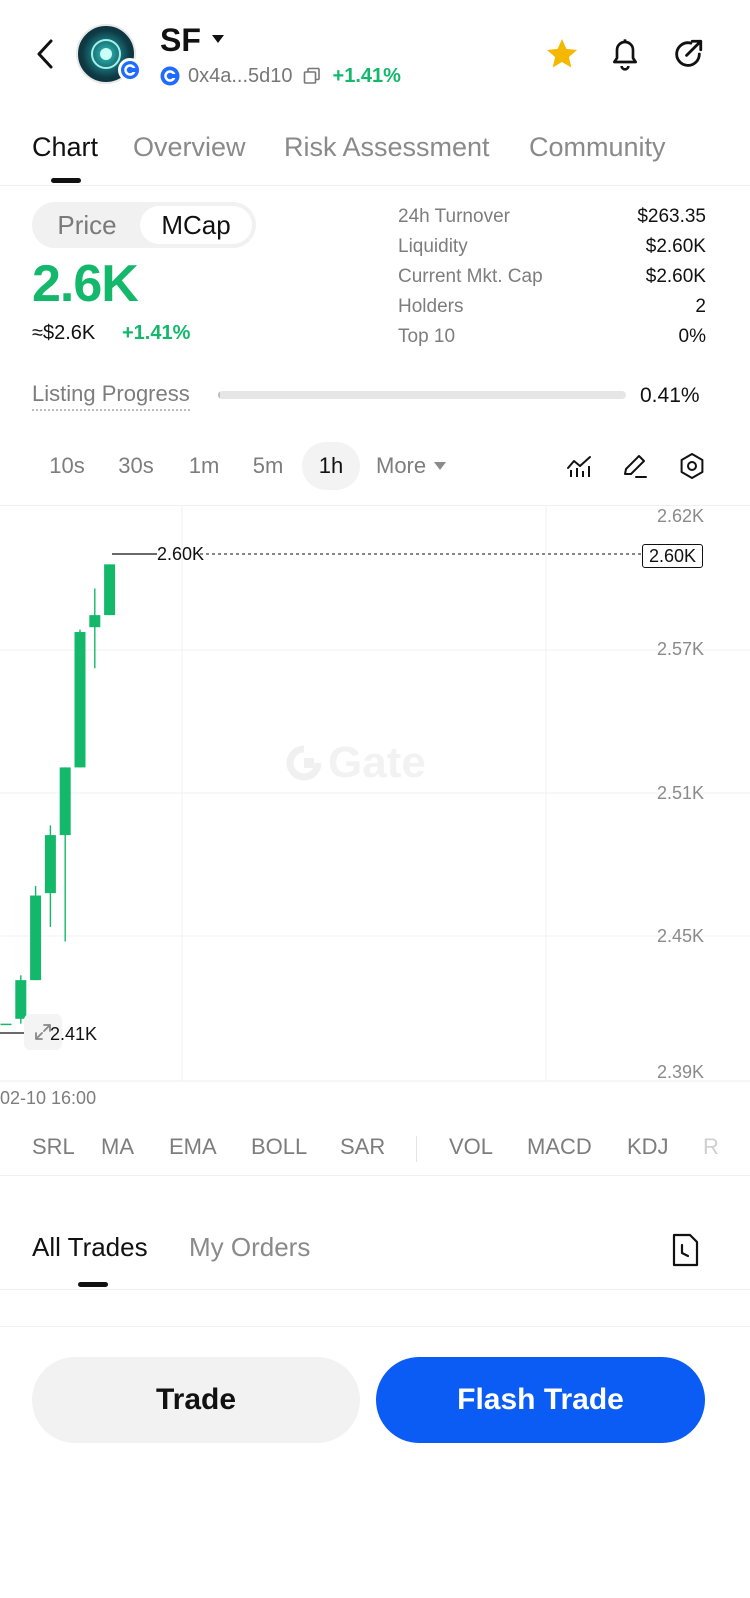  Describe the element at coordinates (387, 147) in the screenshot. I see `tab-risk-assessment: Risk Assessment` at that location.